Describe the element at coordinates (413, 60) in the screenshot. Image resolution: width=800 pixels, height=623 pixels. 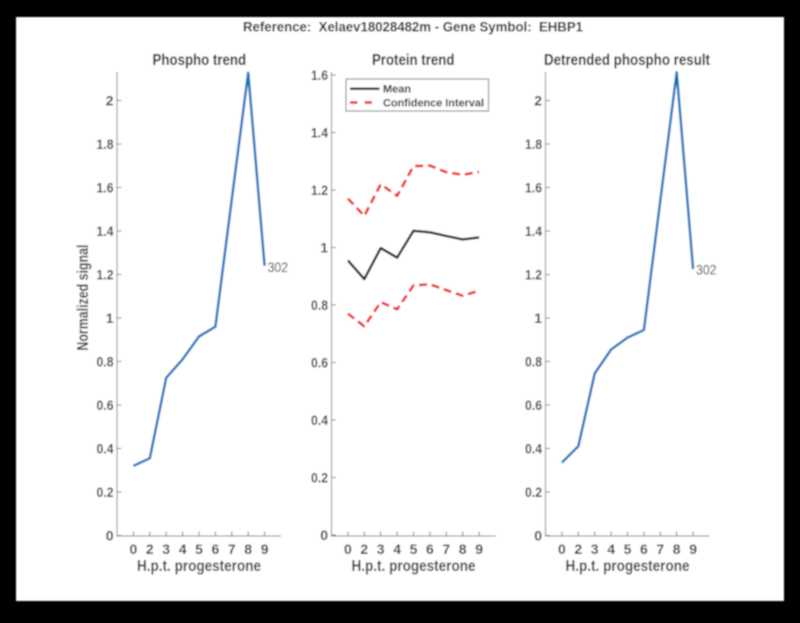
I see `svg-text: Protein trend` at that location.